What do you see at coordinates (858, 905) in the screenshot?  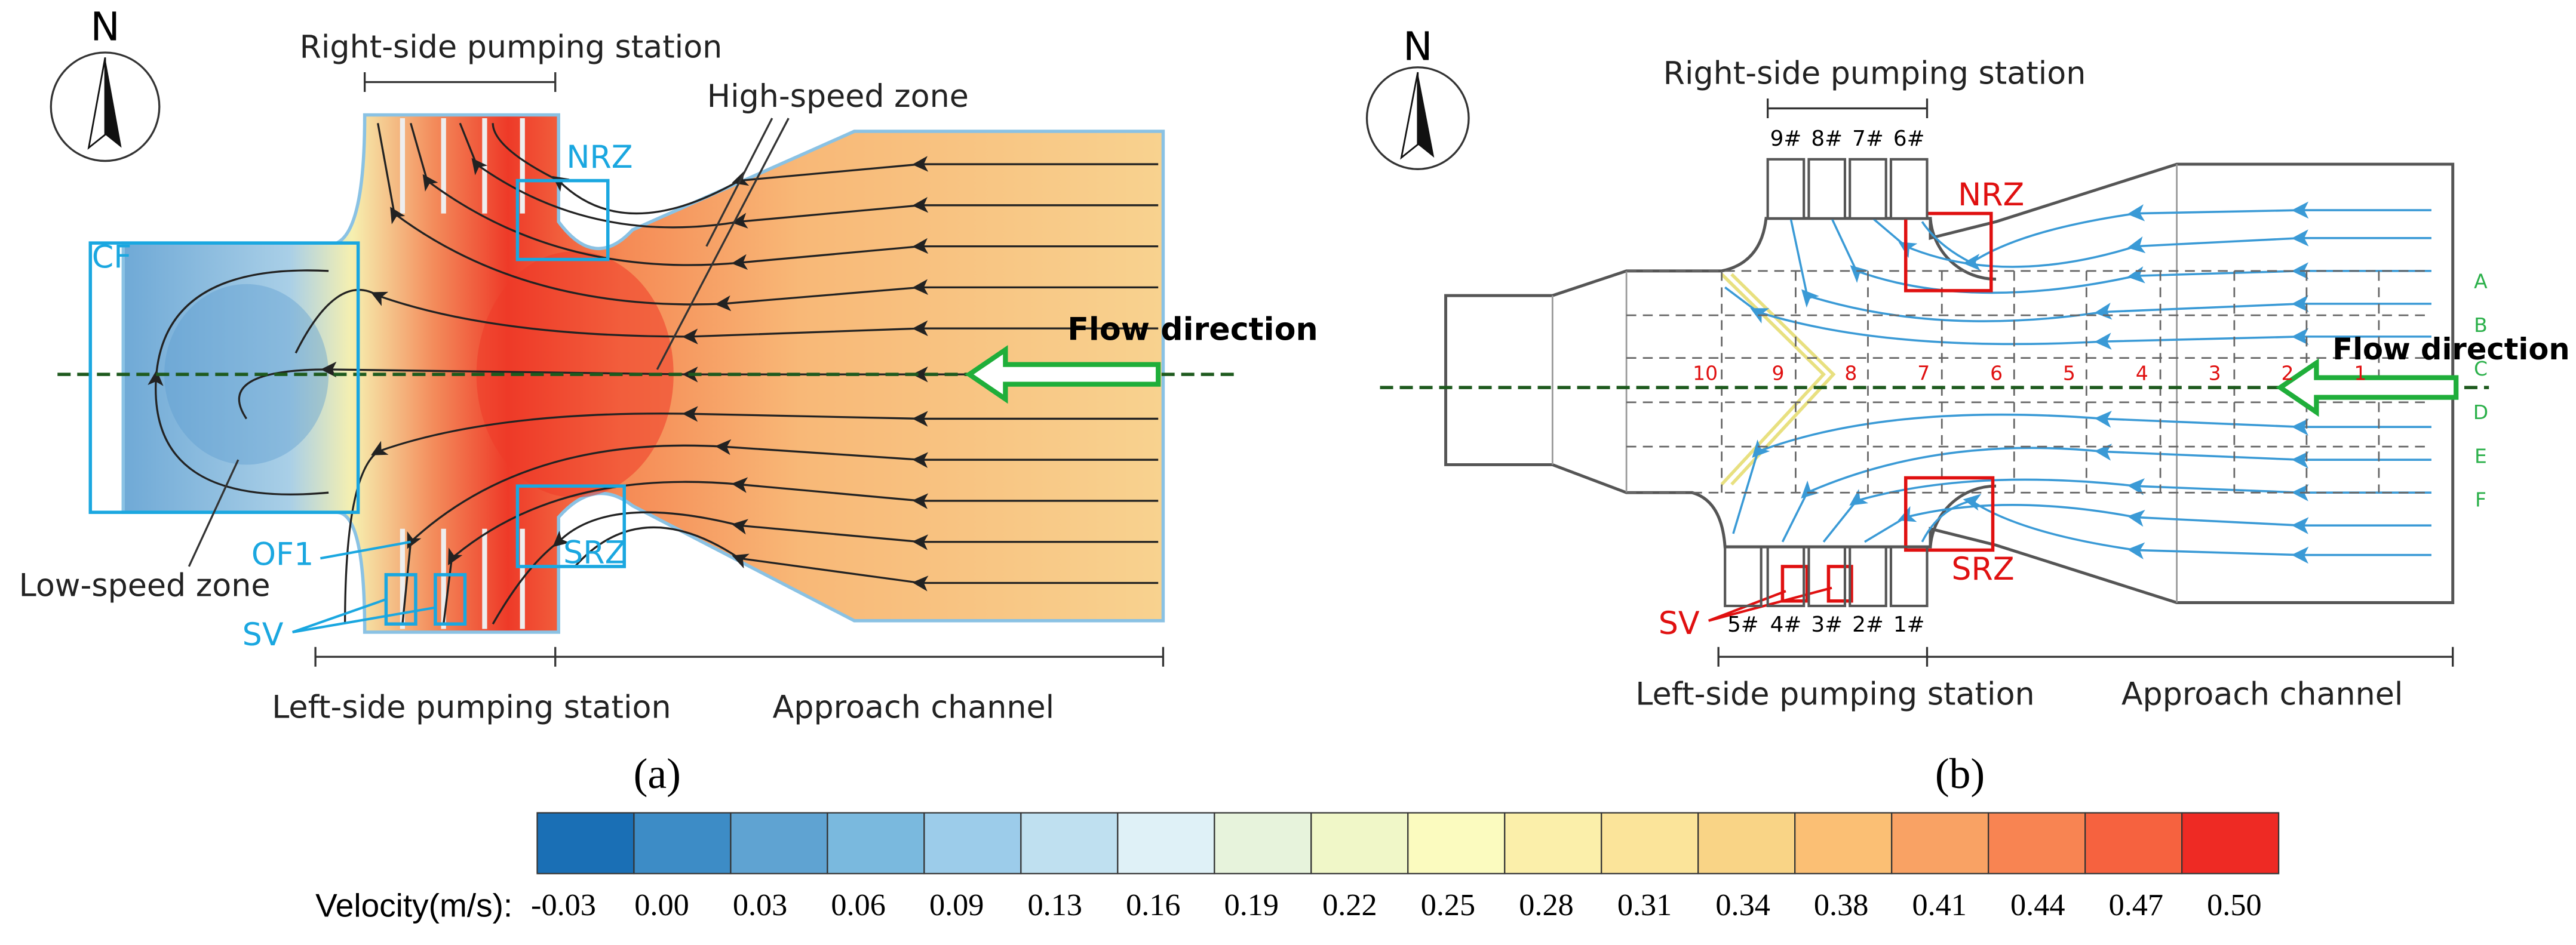 I see `colorbar-label: 0.06` at bounding box center [858, 905].